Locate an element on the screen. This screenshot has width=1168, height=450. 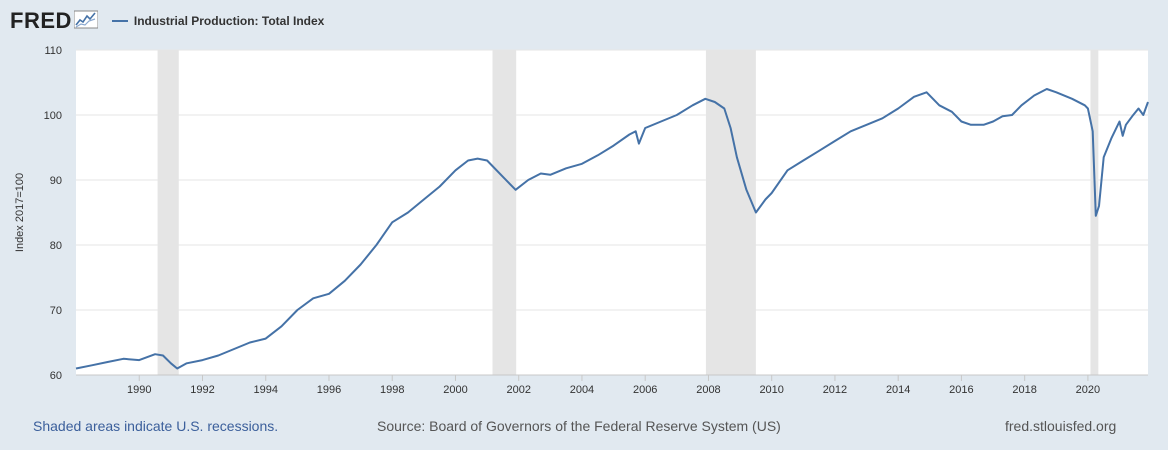
y-axis-title: Index 2017=100 is located at coordinates (20, 212).